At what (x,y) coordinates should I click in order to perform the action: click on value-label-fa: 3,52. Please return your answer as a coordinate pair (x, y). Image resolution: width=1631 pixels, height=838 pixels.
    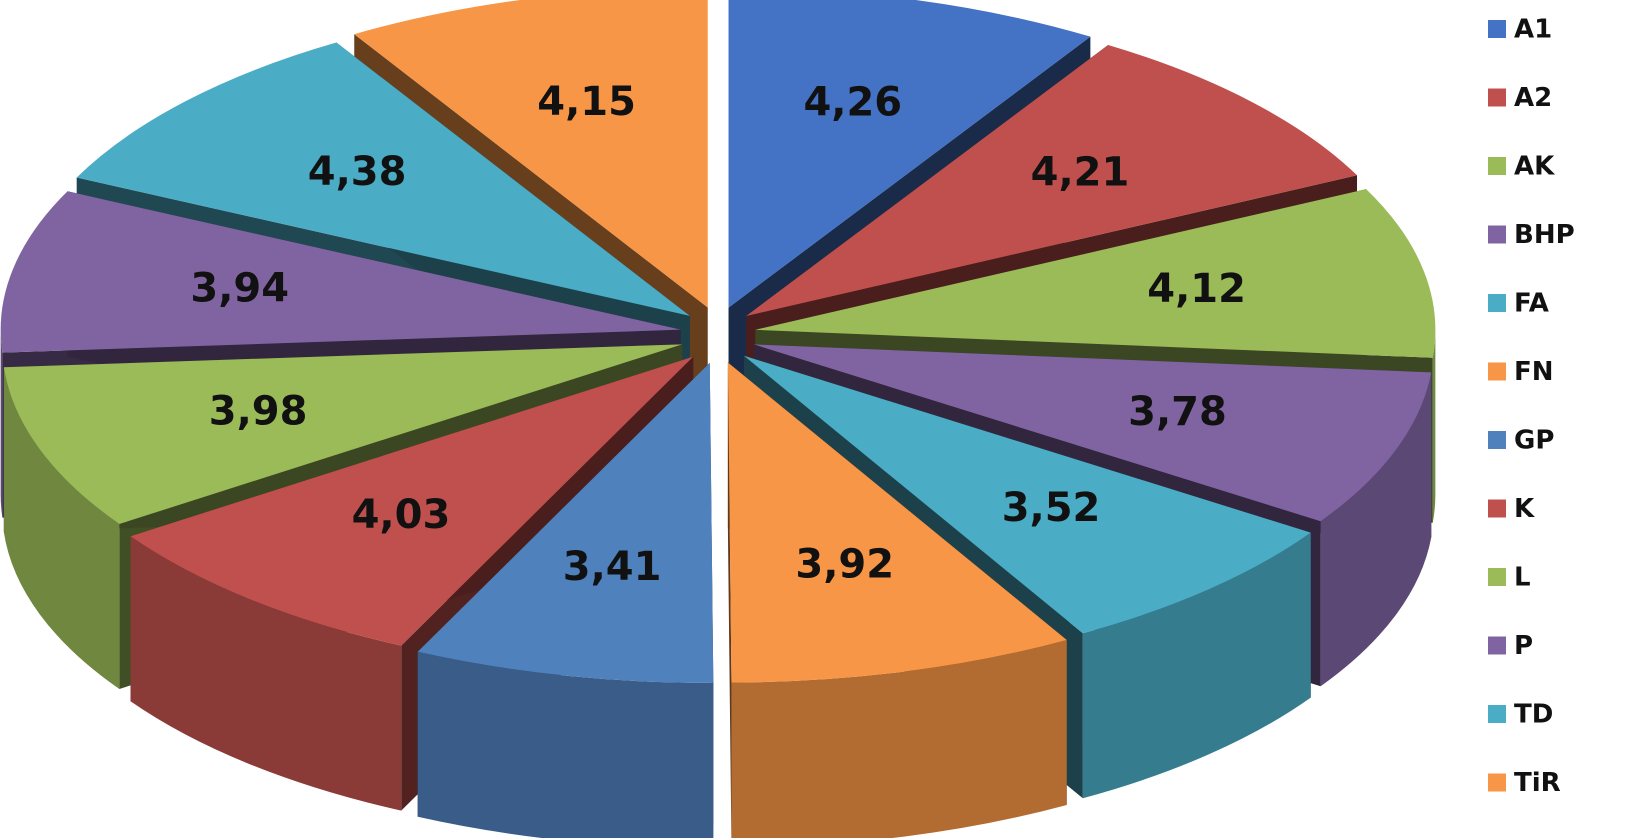
    Looking at the image, I should click on (1051, 508).